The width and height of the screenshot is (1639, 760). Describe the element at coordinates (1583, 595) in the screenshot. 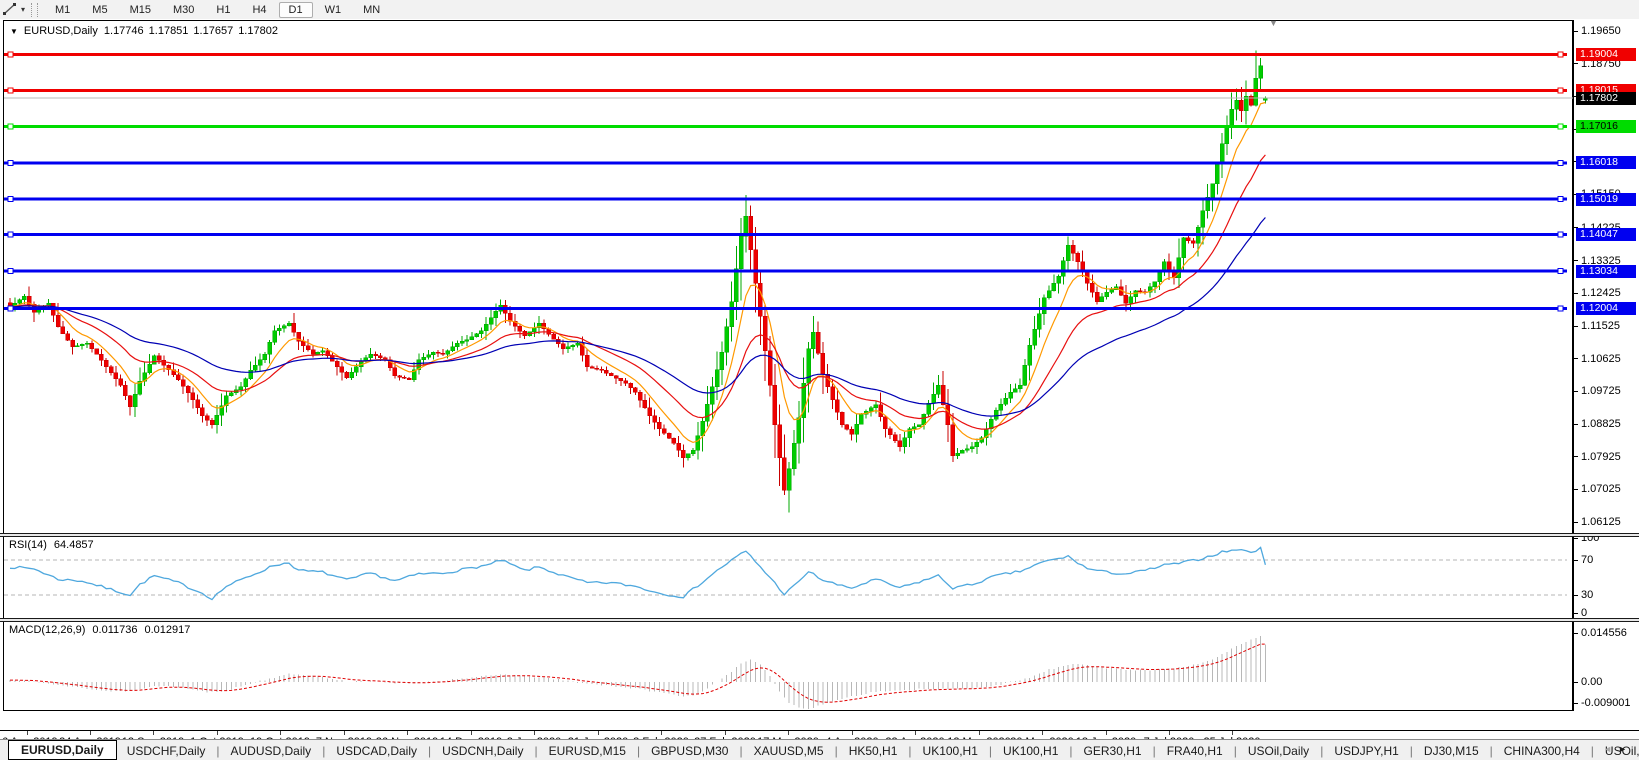

I see `indicator-scale-tick: 30` at that location.